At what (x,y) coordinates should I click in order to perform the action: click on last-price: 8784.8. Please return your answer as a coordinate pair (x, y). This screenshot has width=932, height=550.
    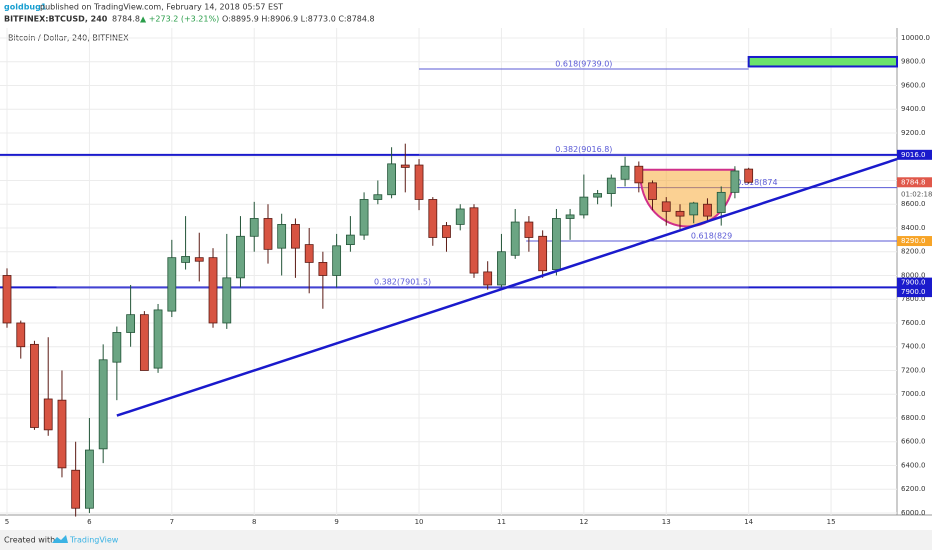
    Looking at the image, I should click on (126, 19).